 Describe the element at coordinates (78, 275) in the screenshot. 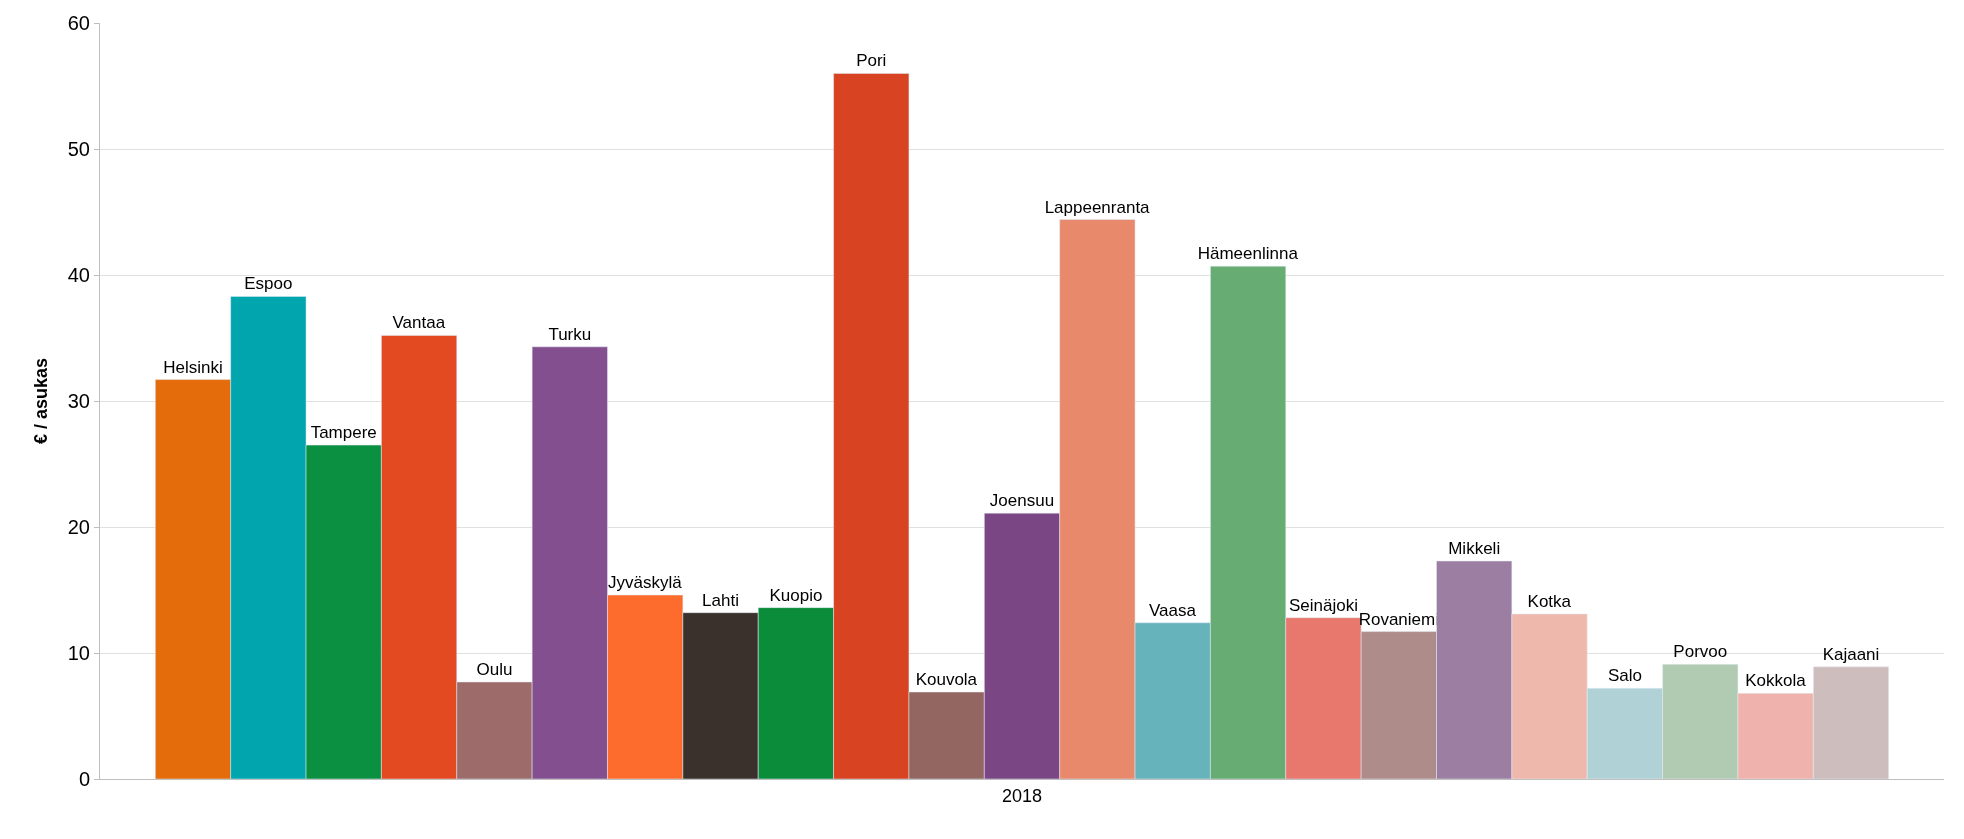

I see `y-tick-label: 40` at that location.